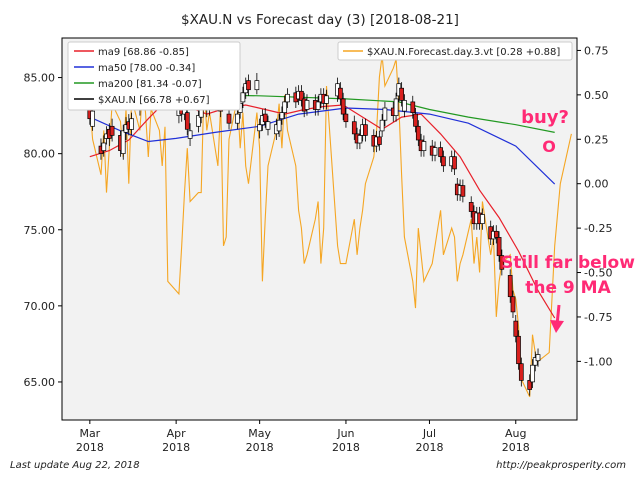  Describe the element at coordinates (40, 306) in the screenshot. I see `left-tick-label: 70.00` at that location.